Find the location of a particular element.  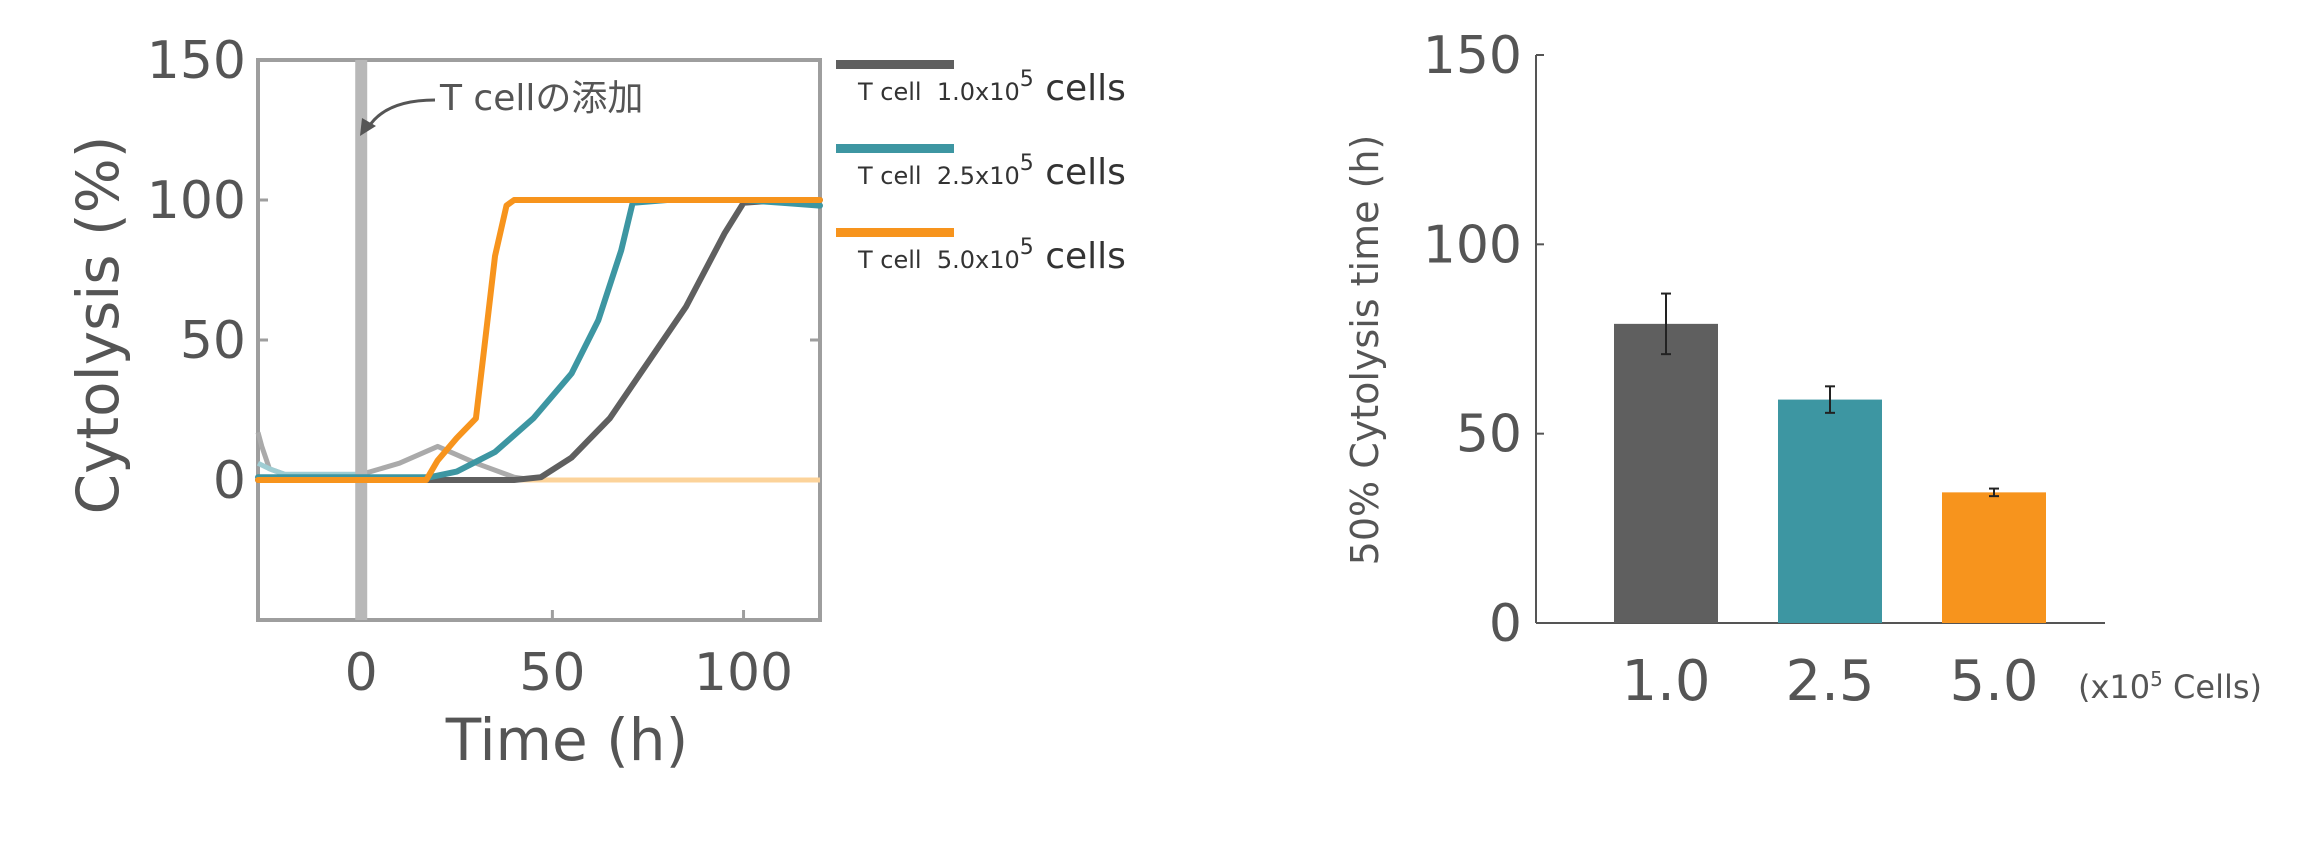

x-tick-label: 100 is located at coordinates (743, 673).